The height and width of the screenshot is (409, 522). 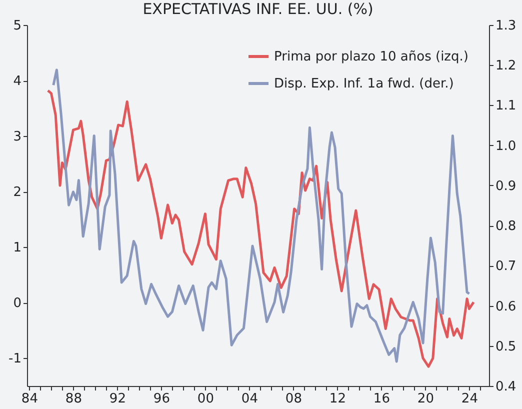 What do you see at coordinates (249, 399) in the screenshot?
I see `x-tick-label: 04` at bounding box center [249, 399].